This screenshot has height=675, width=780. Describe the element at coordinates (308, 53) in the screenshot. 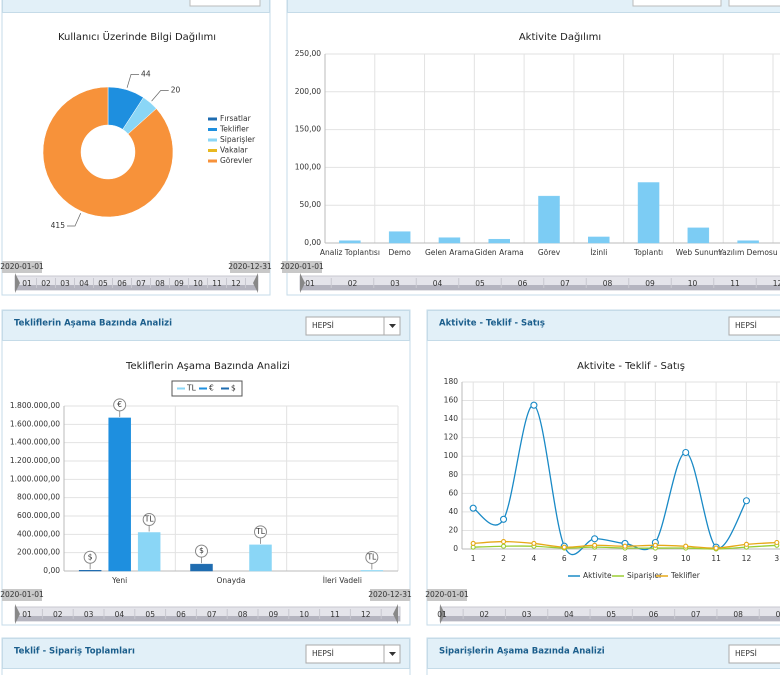

I see `y-tick-label: 250,00` at that location.